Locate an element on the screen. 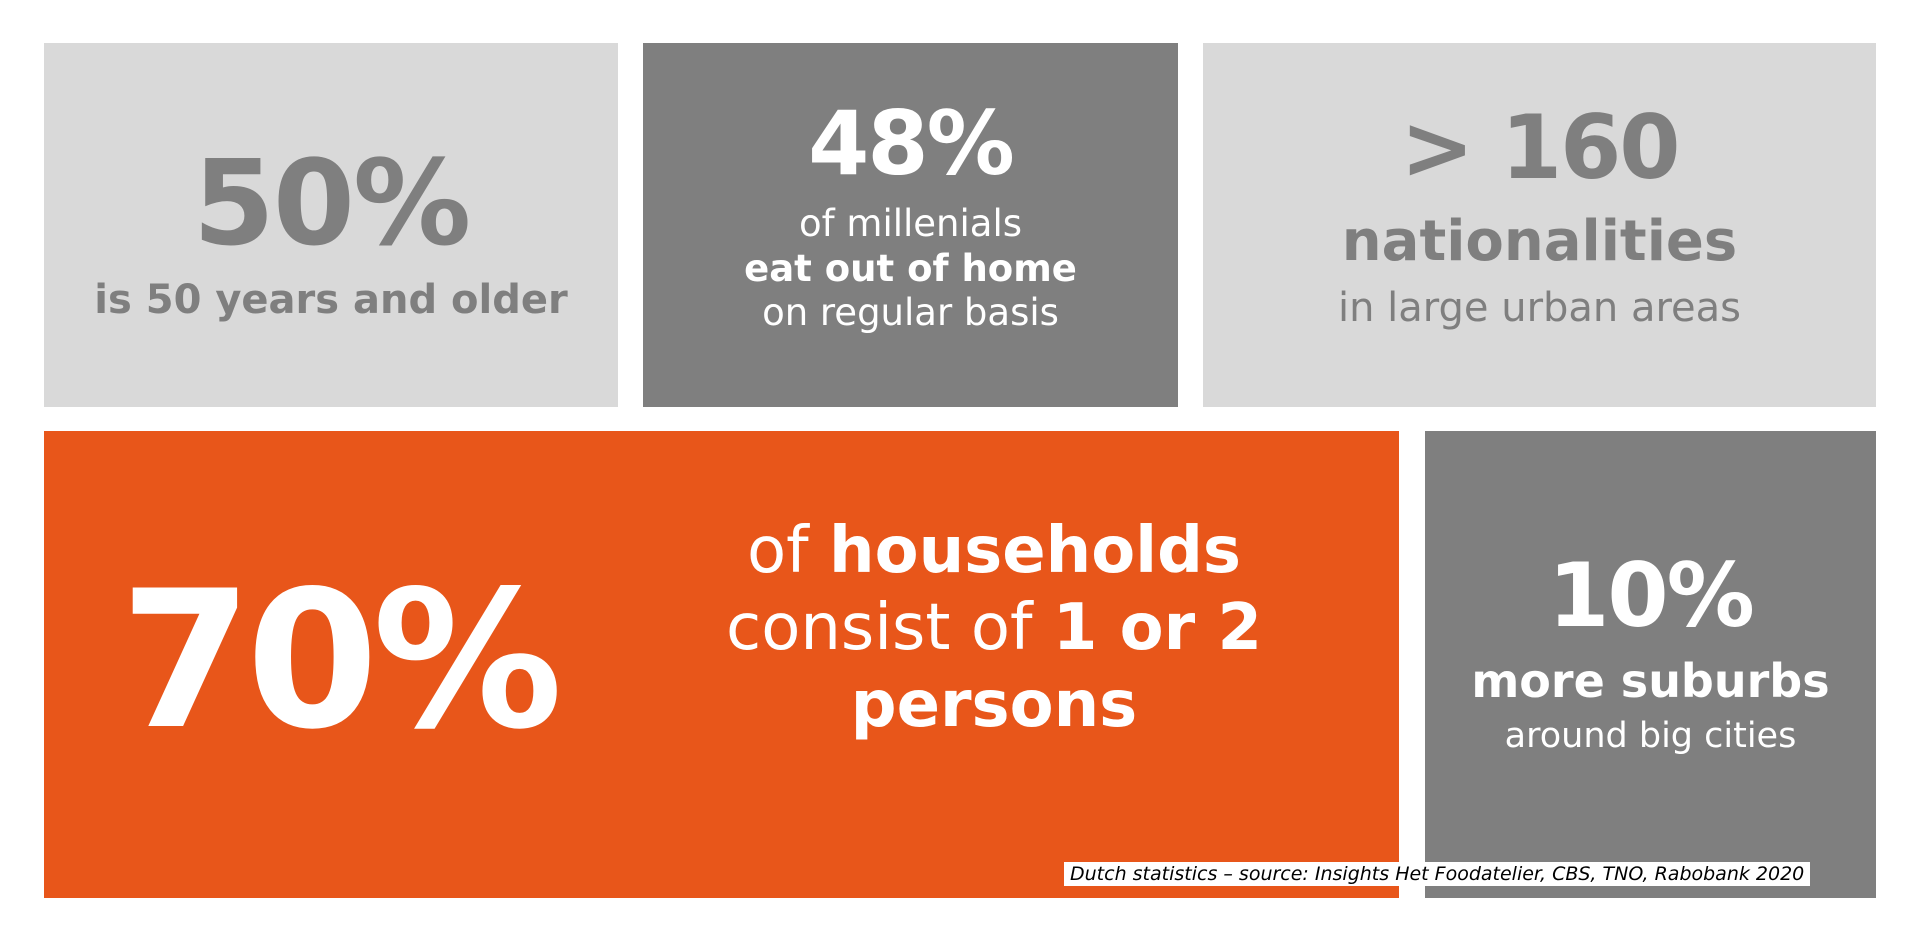 This screenshot has height=941, width=1920. caption-emphasis: persons is located at coordinates (994, 704).